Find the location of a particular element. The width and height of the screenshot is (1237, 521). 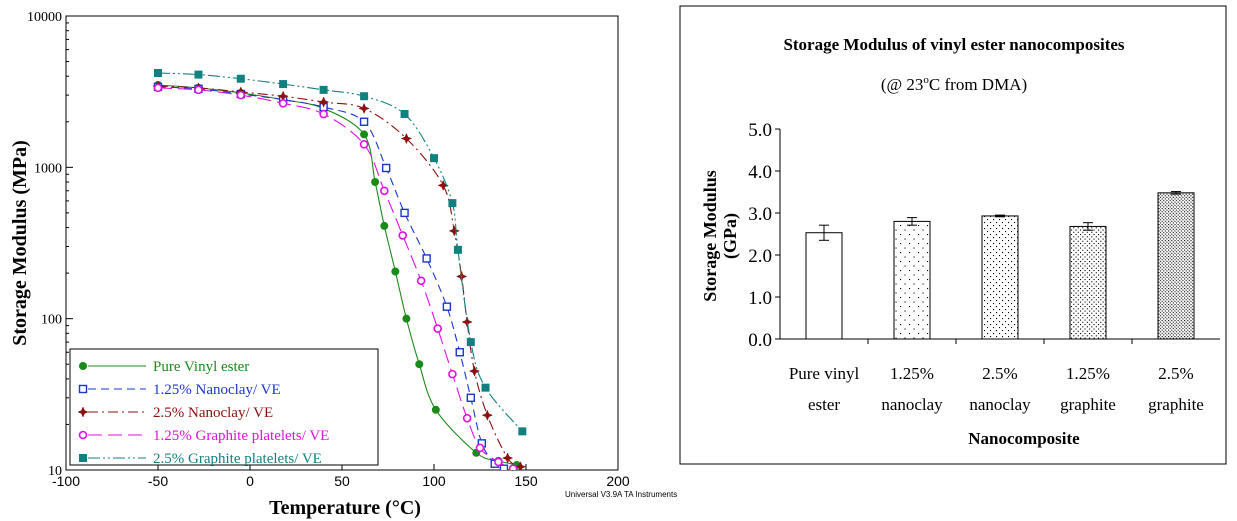

legend-label: 2.5% Graphite platelets/ VE is located at coordinates (237, 459).